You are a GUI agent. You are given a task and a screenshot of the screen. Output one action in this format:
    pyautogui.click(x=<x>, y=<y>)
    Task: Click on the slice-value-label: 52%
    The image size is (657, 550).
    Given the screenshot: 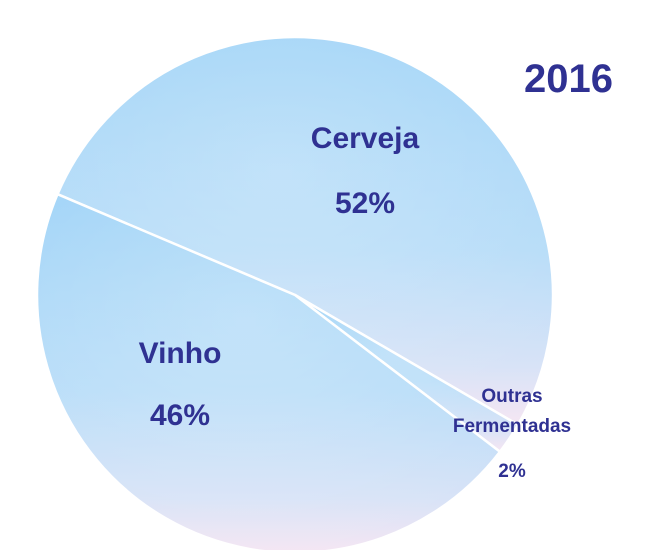 What is the action you would take?
    pyautogui.click(x=365, y=203)
    